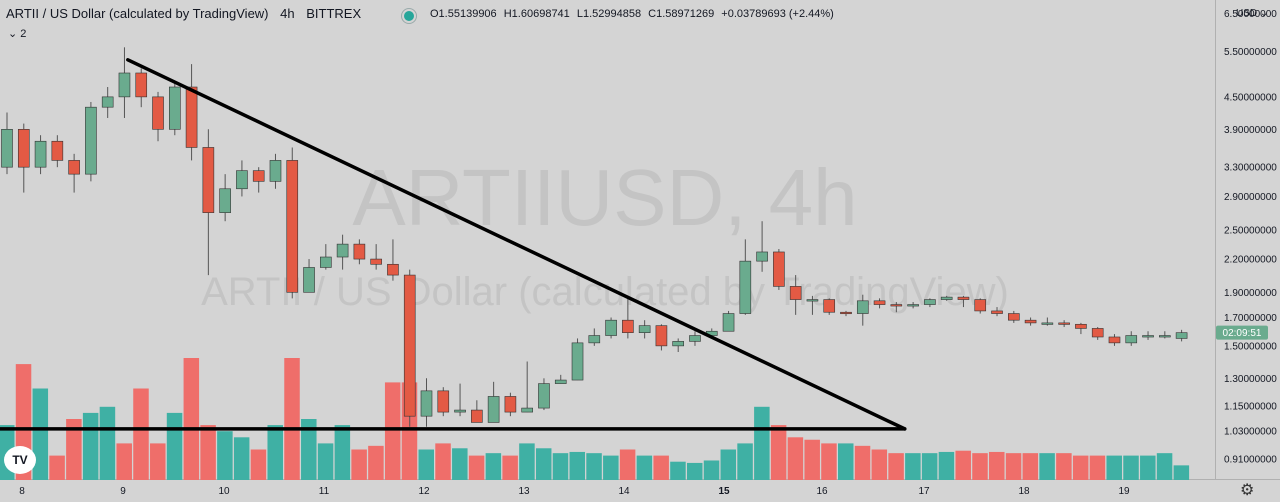  What do you see at coordinates (1250, 460) in the screenshot?
I see `price-tick-label: 0.91000000` at bounding box center [1250, 460].